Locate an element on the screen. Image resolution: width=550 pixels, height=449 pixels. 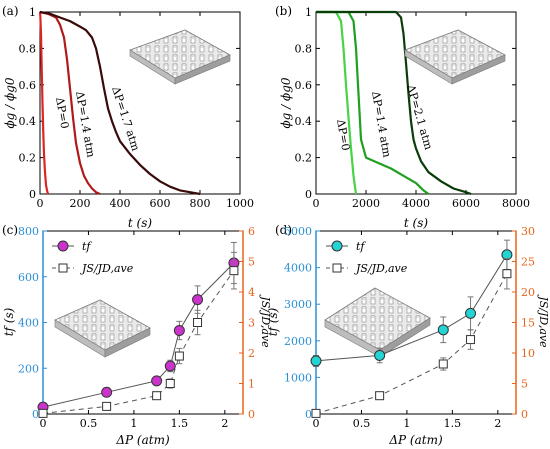
y-tick-label-right-c-1: 1 is located at coordinates (251, 384).